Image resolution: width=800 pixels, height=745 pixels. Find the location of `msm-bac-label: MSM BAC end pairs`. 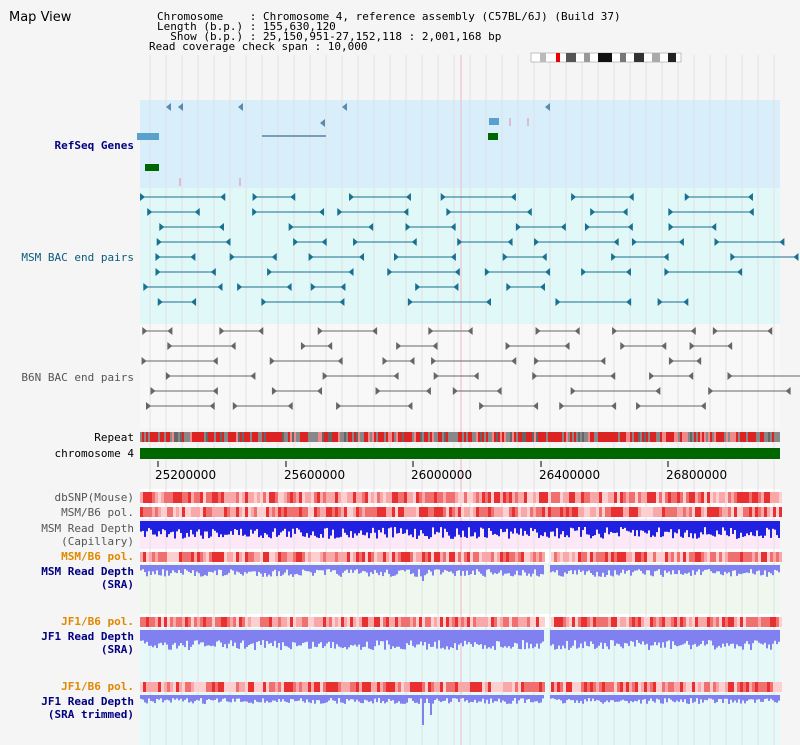

msm-bac-label: MSM BAC end pairs is located at coordinates (77, 257).